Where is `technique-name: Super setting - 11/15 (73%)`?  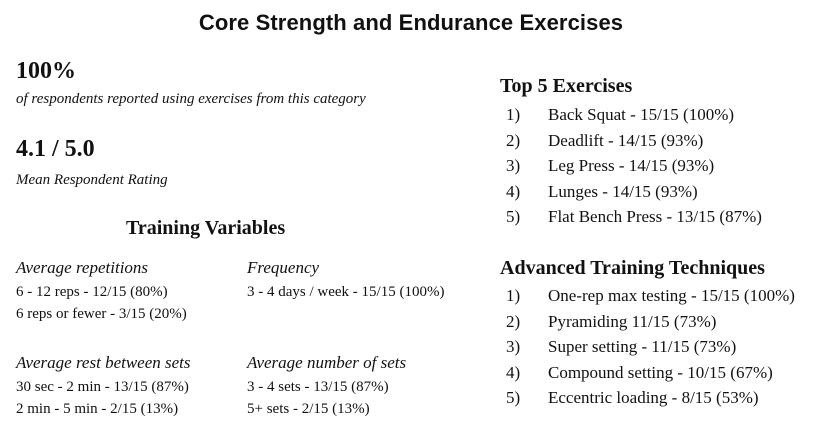 technique-name: Super setting - 11/15 (73%) is located at coordinates (642, 346).